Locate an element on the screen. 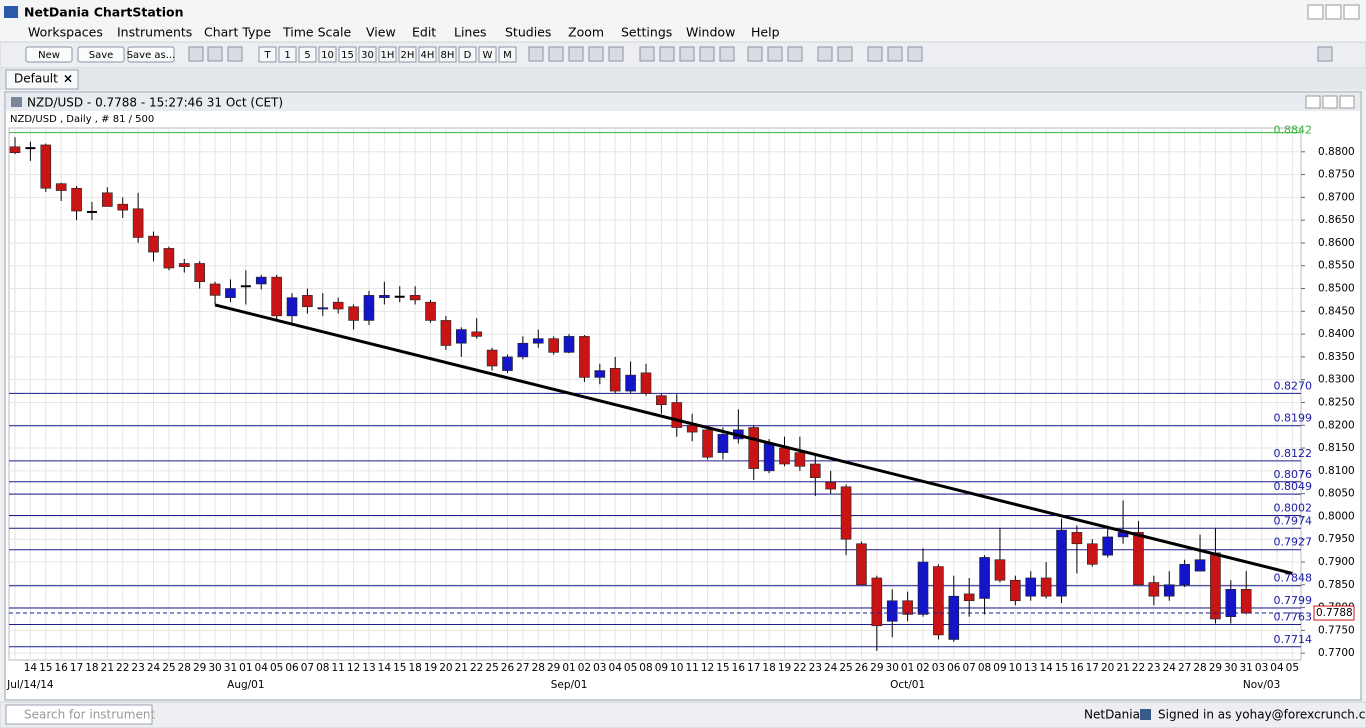 The height and width of the screenshot is (728, 1366). menu-item: Edit is located at coordinates (424, 32).